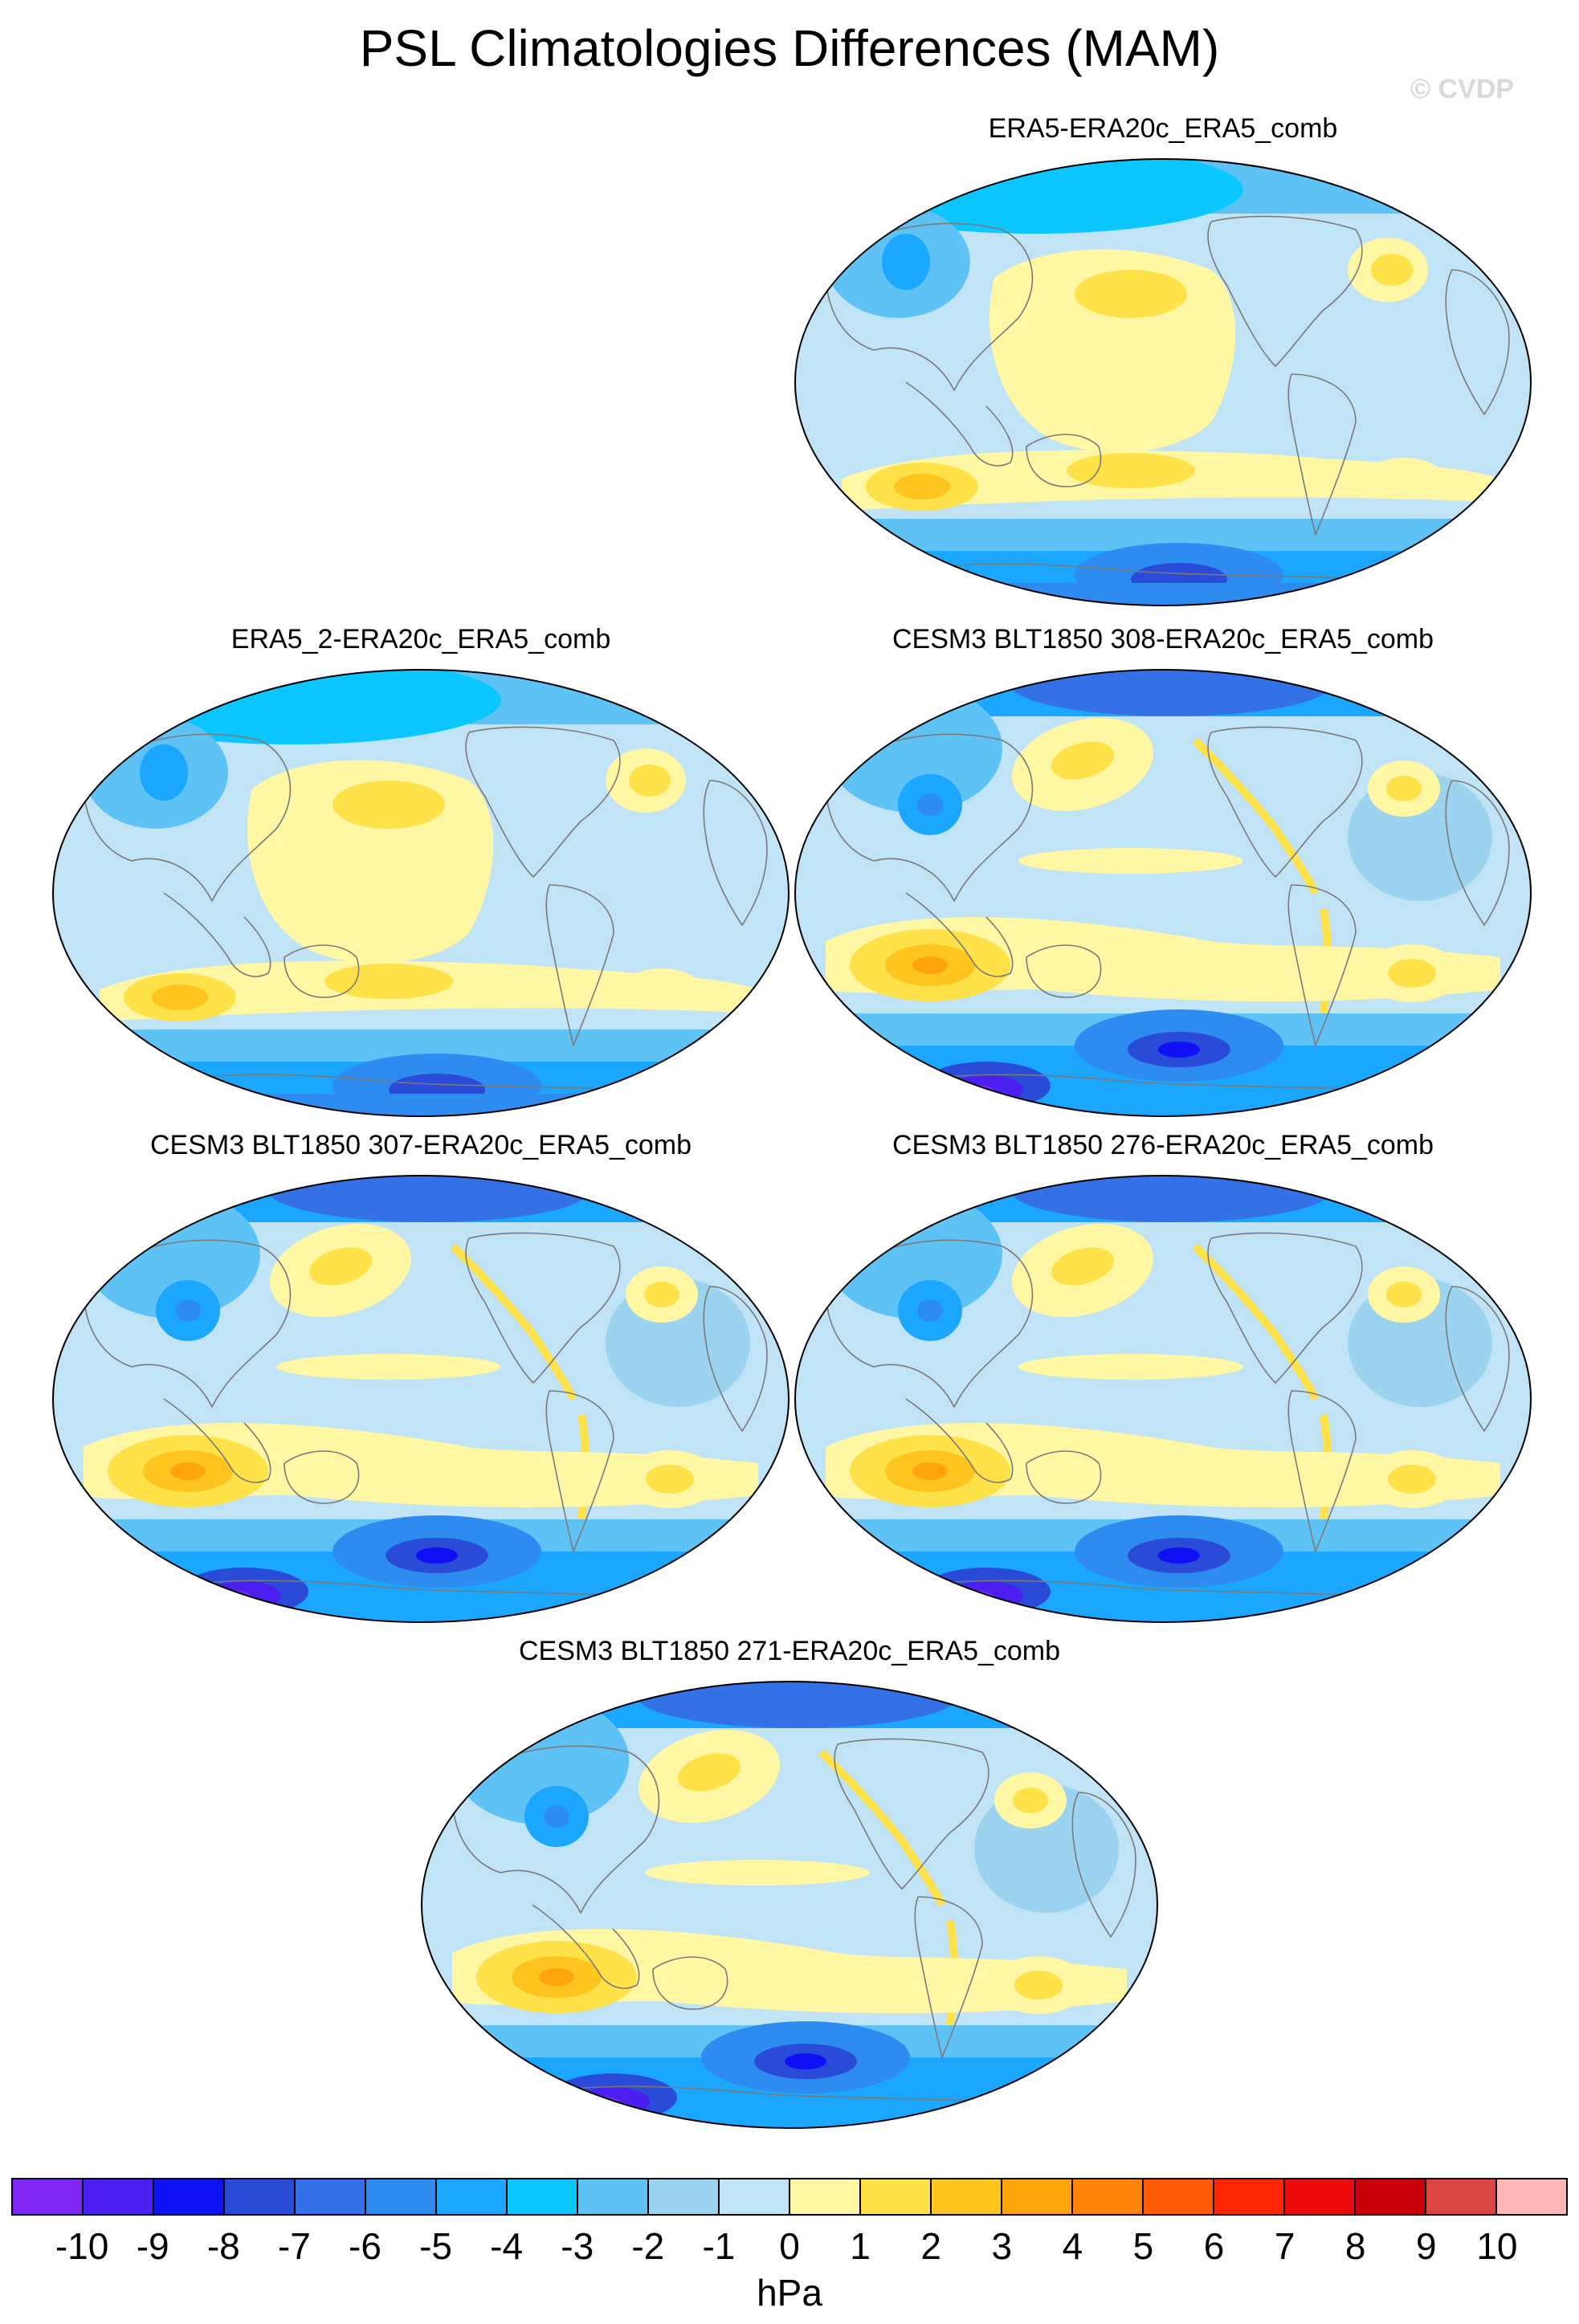 The image size is (1579, 2324). I want to click on colorbar-tick-label: -8, so click(223, 2246).